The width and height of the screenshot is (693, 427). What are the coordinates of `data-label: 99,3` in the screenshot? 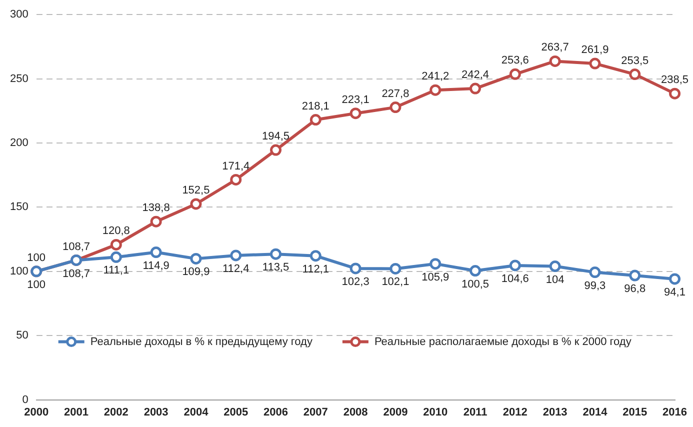 It's located at (595, 286).